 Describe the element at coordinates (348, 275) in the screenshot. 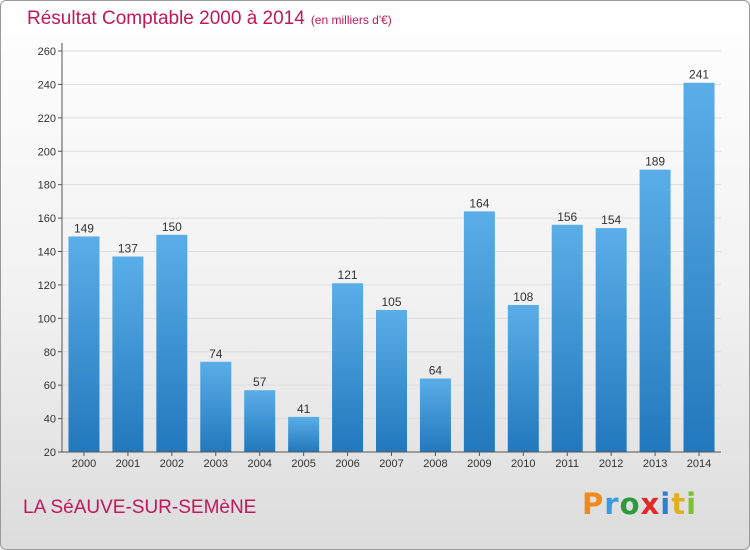

I see `data-label-2006: 121` at that location.